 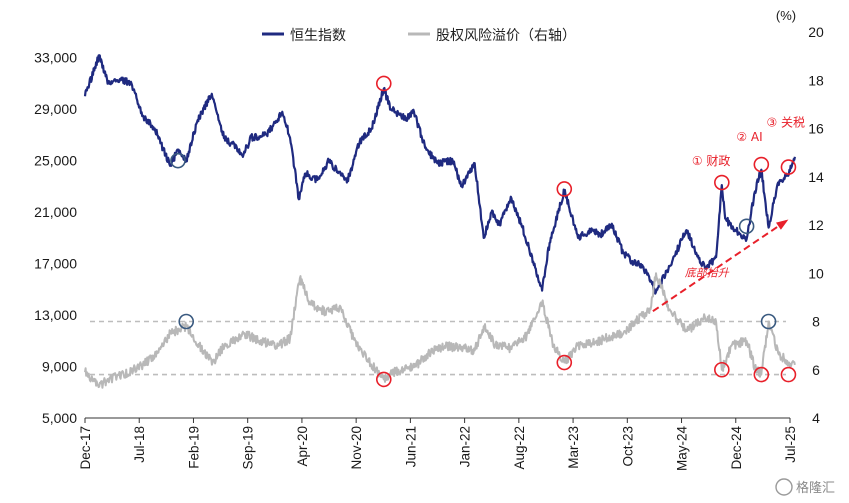 What do you see at coordinates (815, 488) in the screenshot?
I see `watermark-text: 格隆汇` at bounding box center [815, 488].